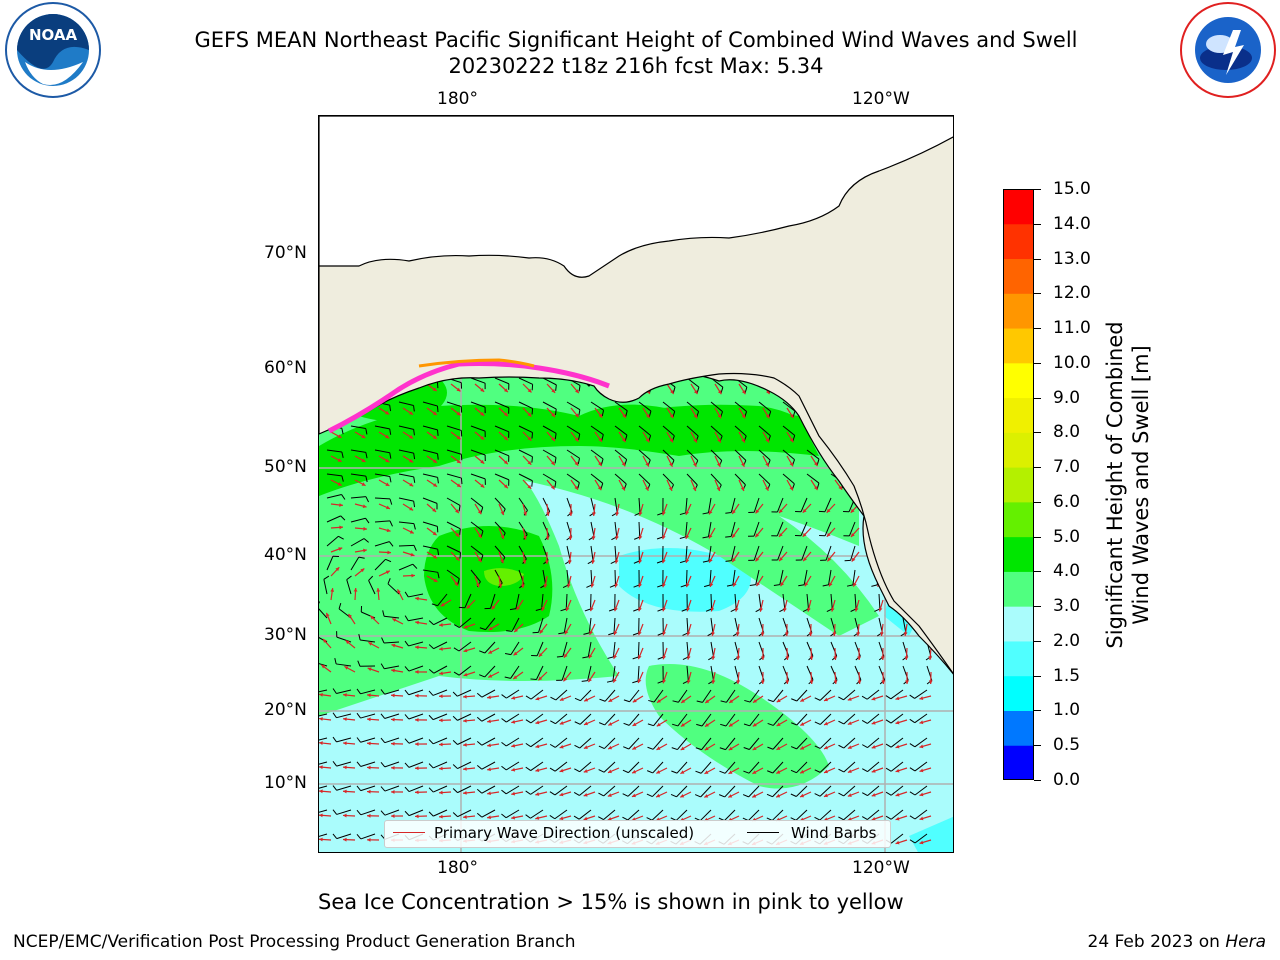  Describe the element at coordinates (1067, 467) in the screenshot. I see `colorbar-tick-label: 7.0` at that location.